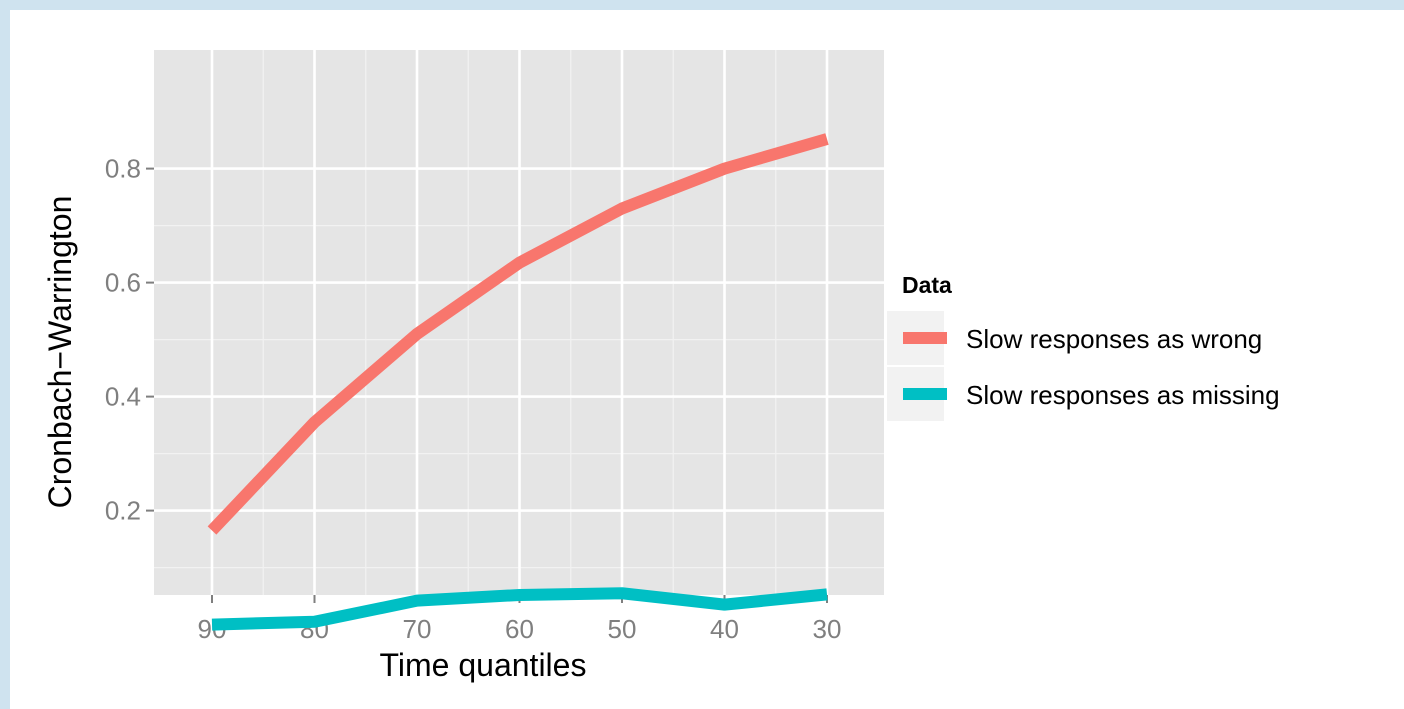 The height and width of the screenshot is (709, 1404). I want to click on legend-label: Slow responses as wrong, so click(1114, 339).